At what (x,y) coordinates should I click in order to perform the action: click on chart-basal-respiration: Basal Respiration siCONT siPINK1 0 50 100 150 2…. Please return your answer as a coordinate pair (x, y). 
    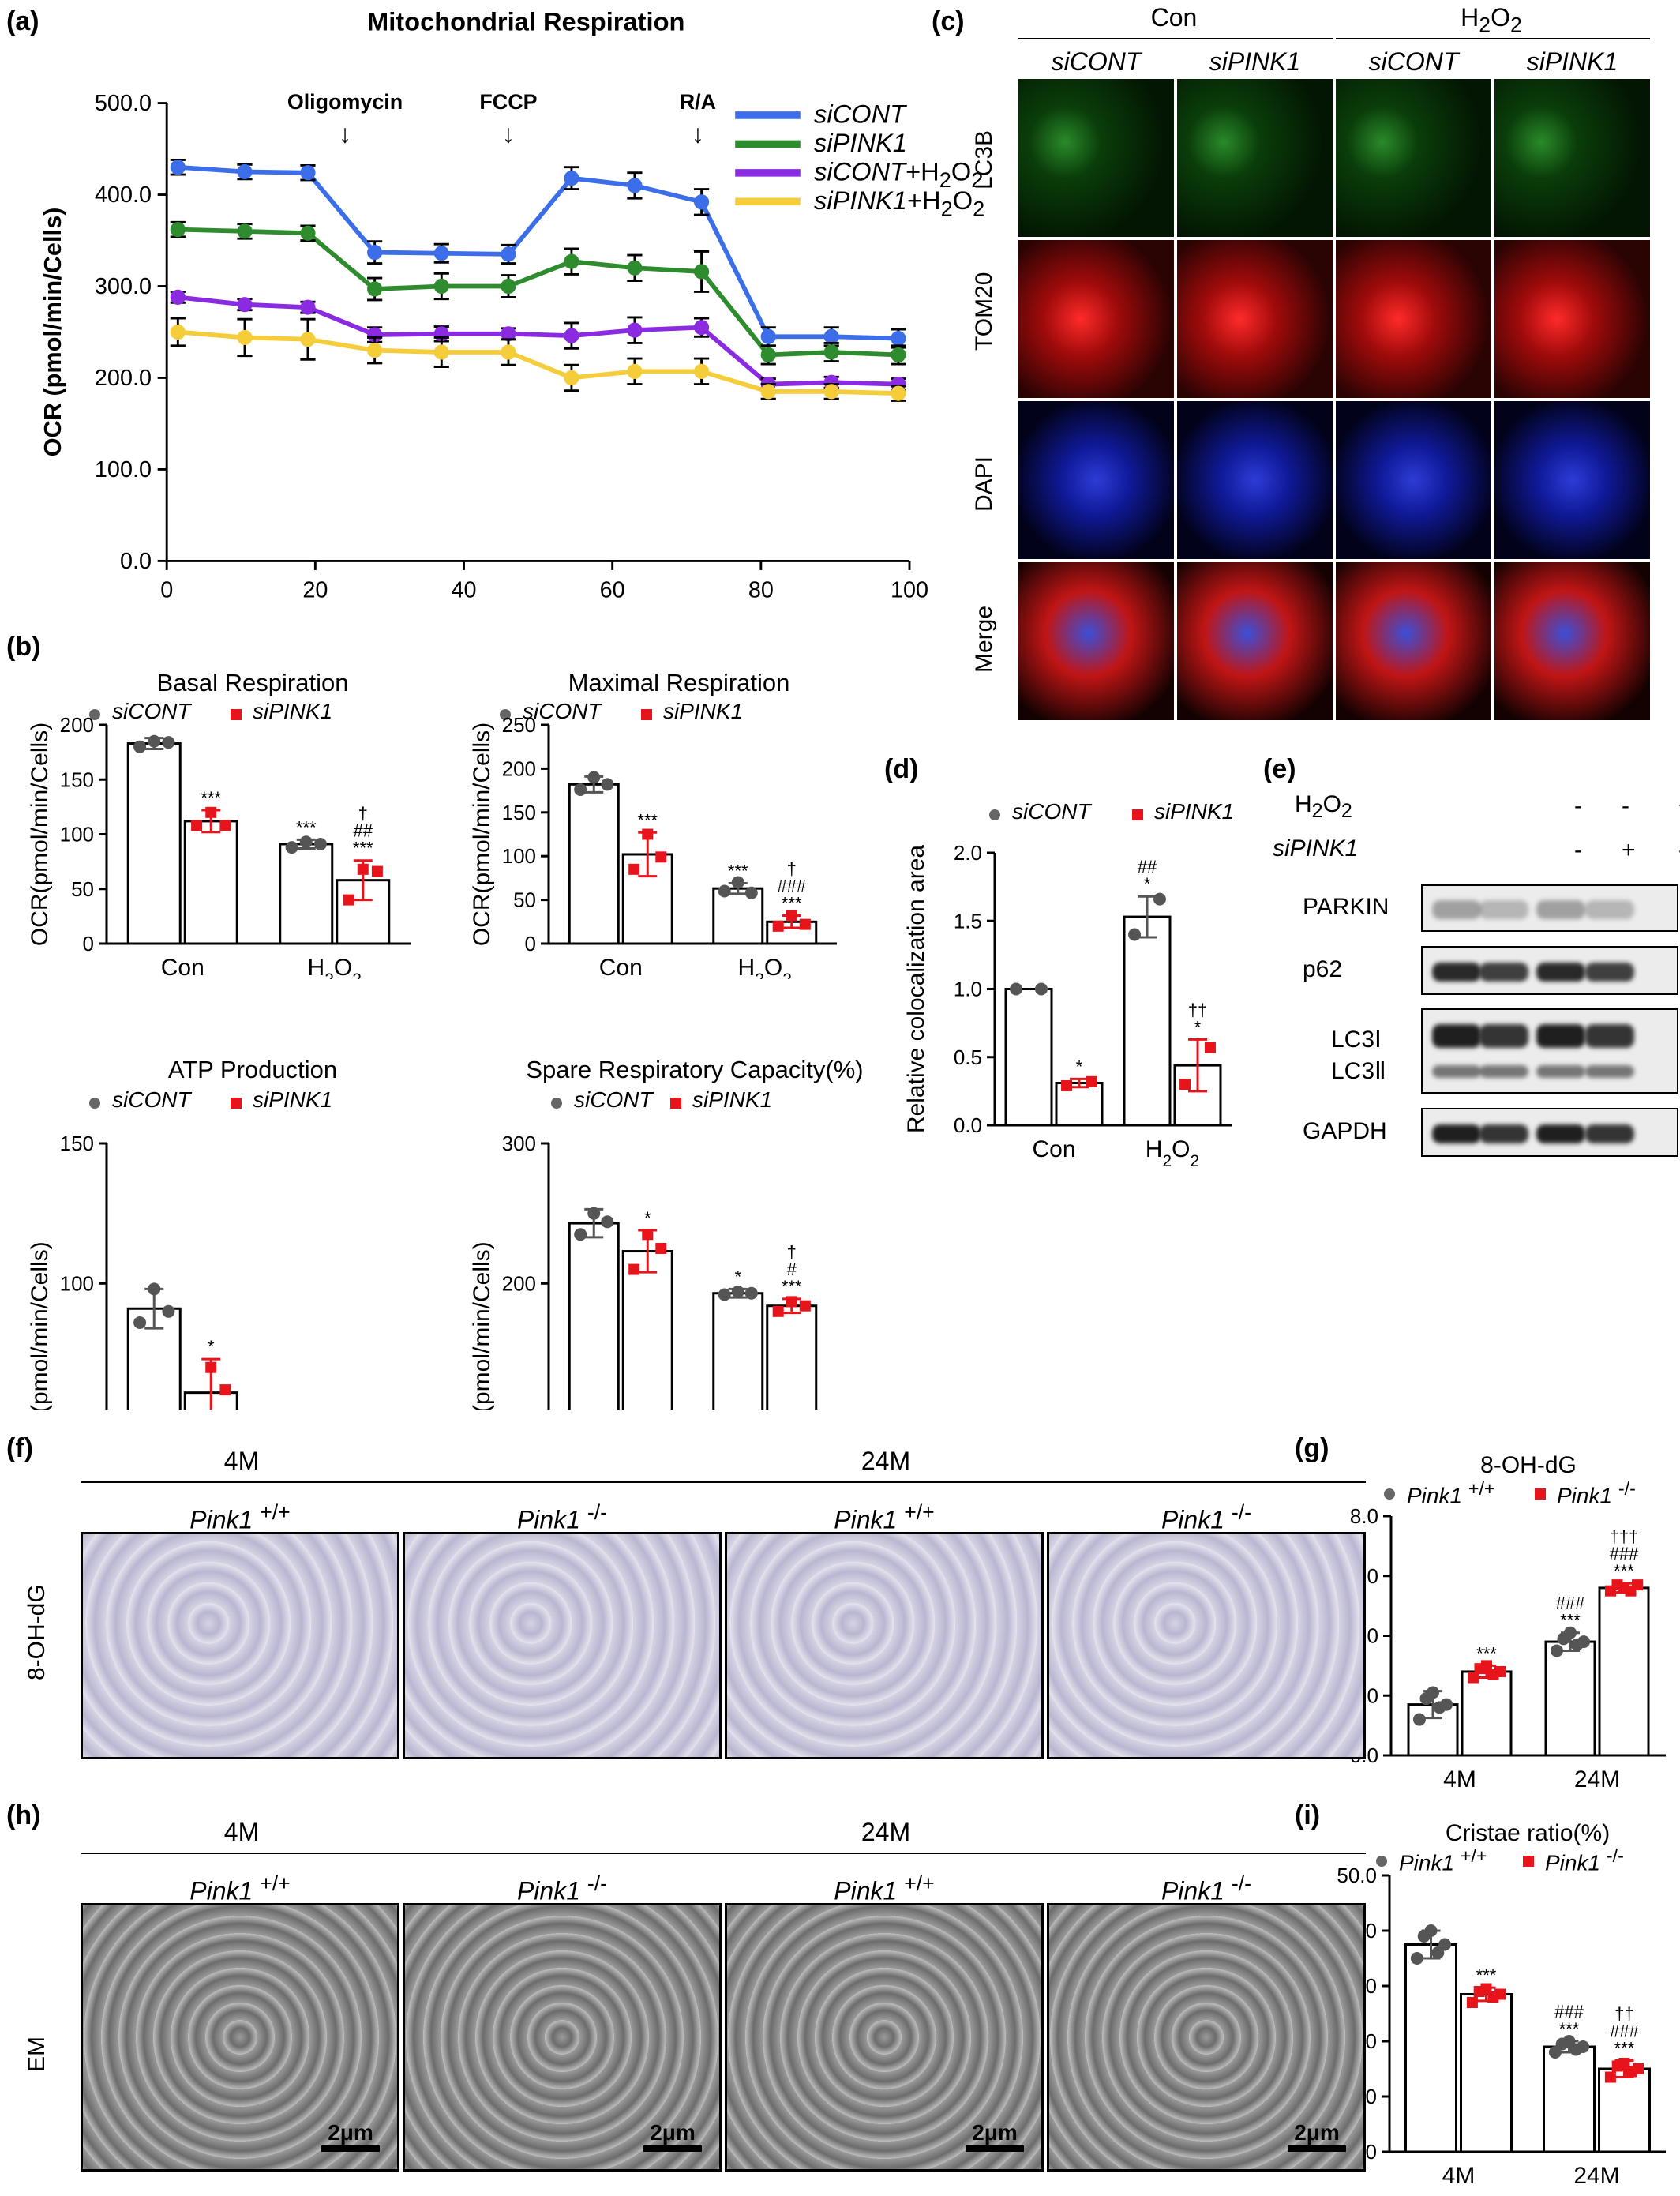
    Looking at the image, I should click on (219, 824).